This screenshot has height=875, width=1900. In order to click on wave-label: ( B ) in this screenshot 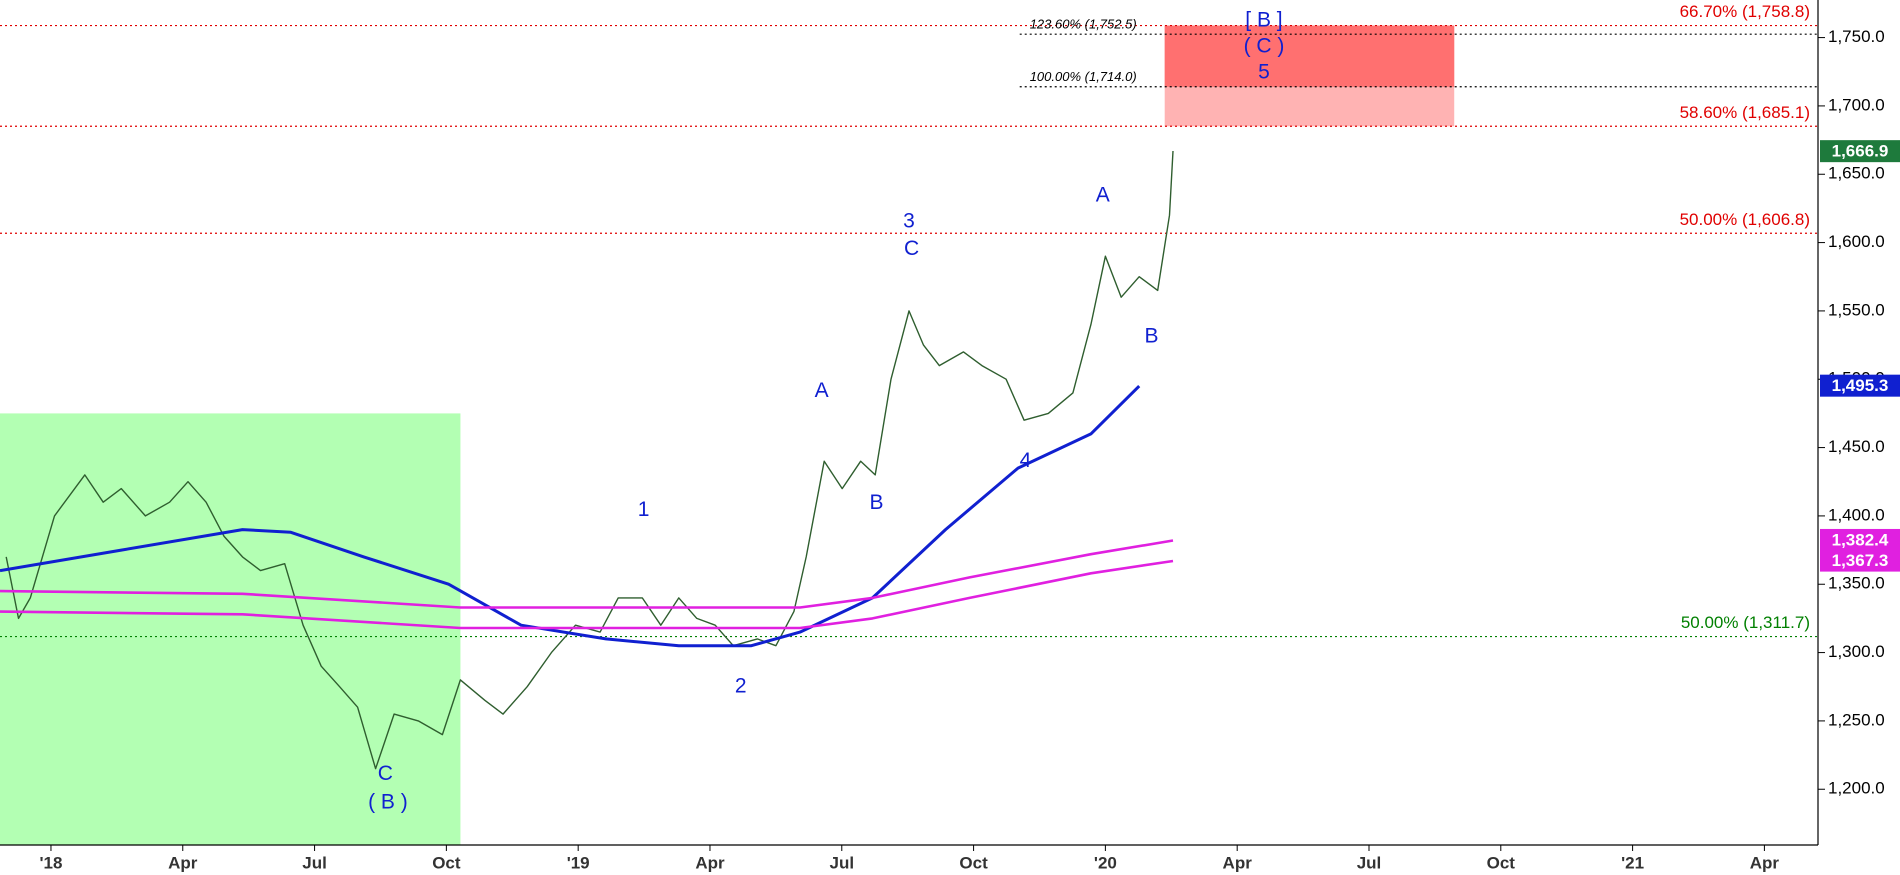, I will do `click(388, 801)`.